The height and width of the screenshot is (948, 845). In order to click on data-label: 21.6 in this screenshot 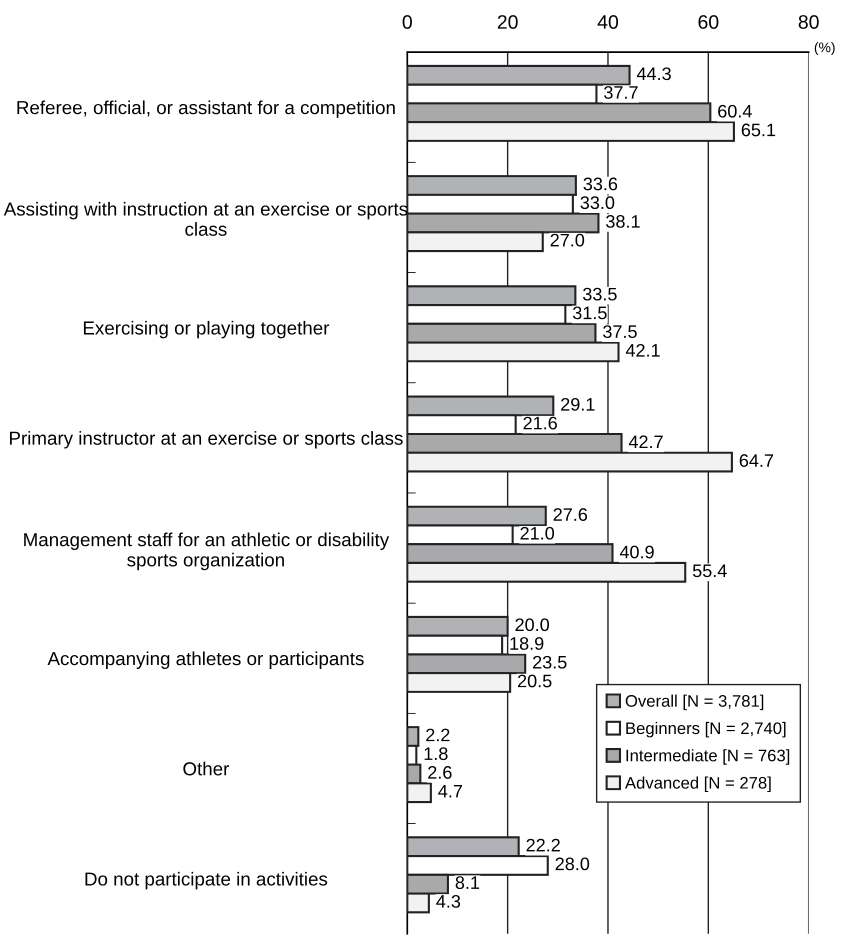, I will do `click(540, 423)`.